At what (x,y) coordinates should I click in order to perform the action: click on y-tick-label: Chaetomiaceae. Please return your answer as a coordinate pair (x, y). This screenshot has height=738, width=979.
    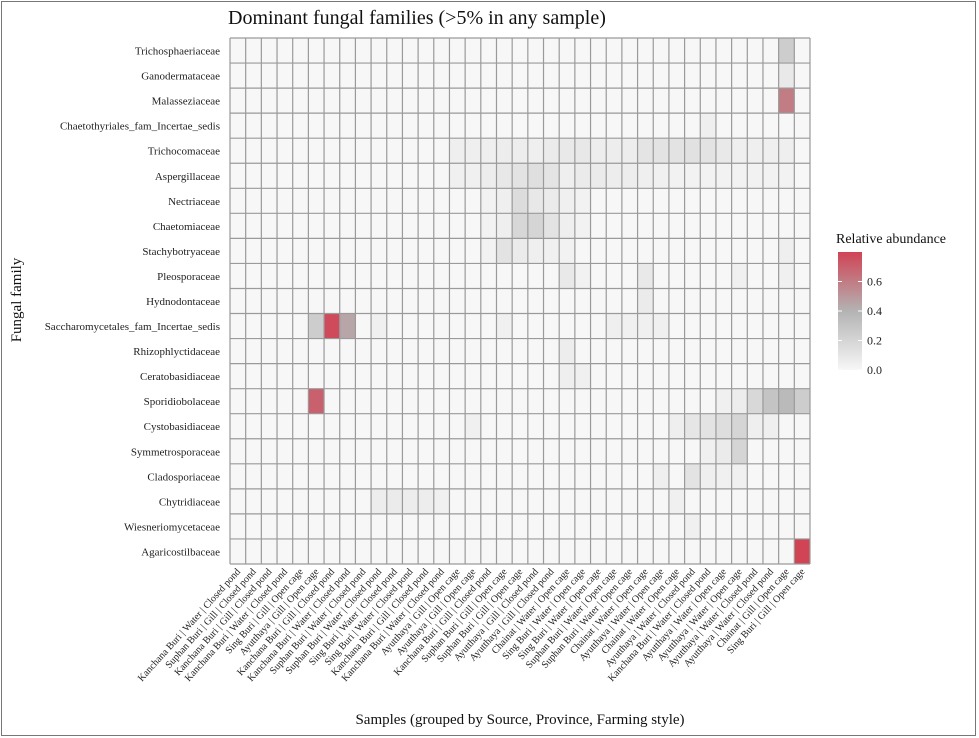
    Looking at the image, I should click on (186, 227).